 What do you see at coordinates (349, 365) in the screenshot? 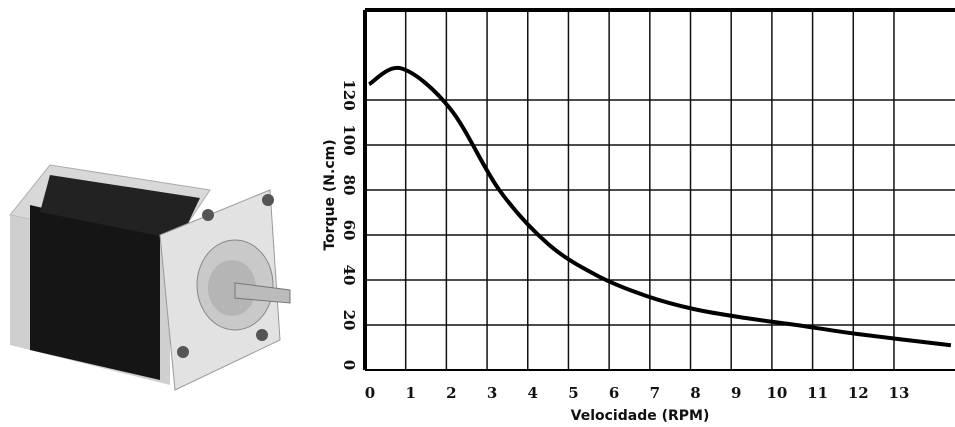
I see `y-tick-label: 0` at bounding box center [349, 365].